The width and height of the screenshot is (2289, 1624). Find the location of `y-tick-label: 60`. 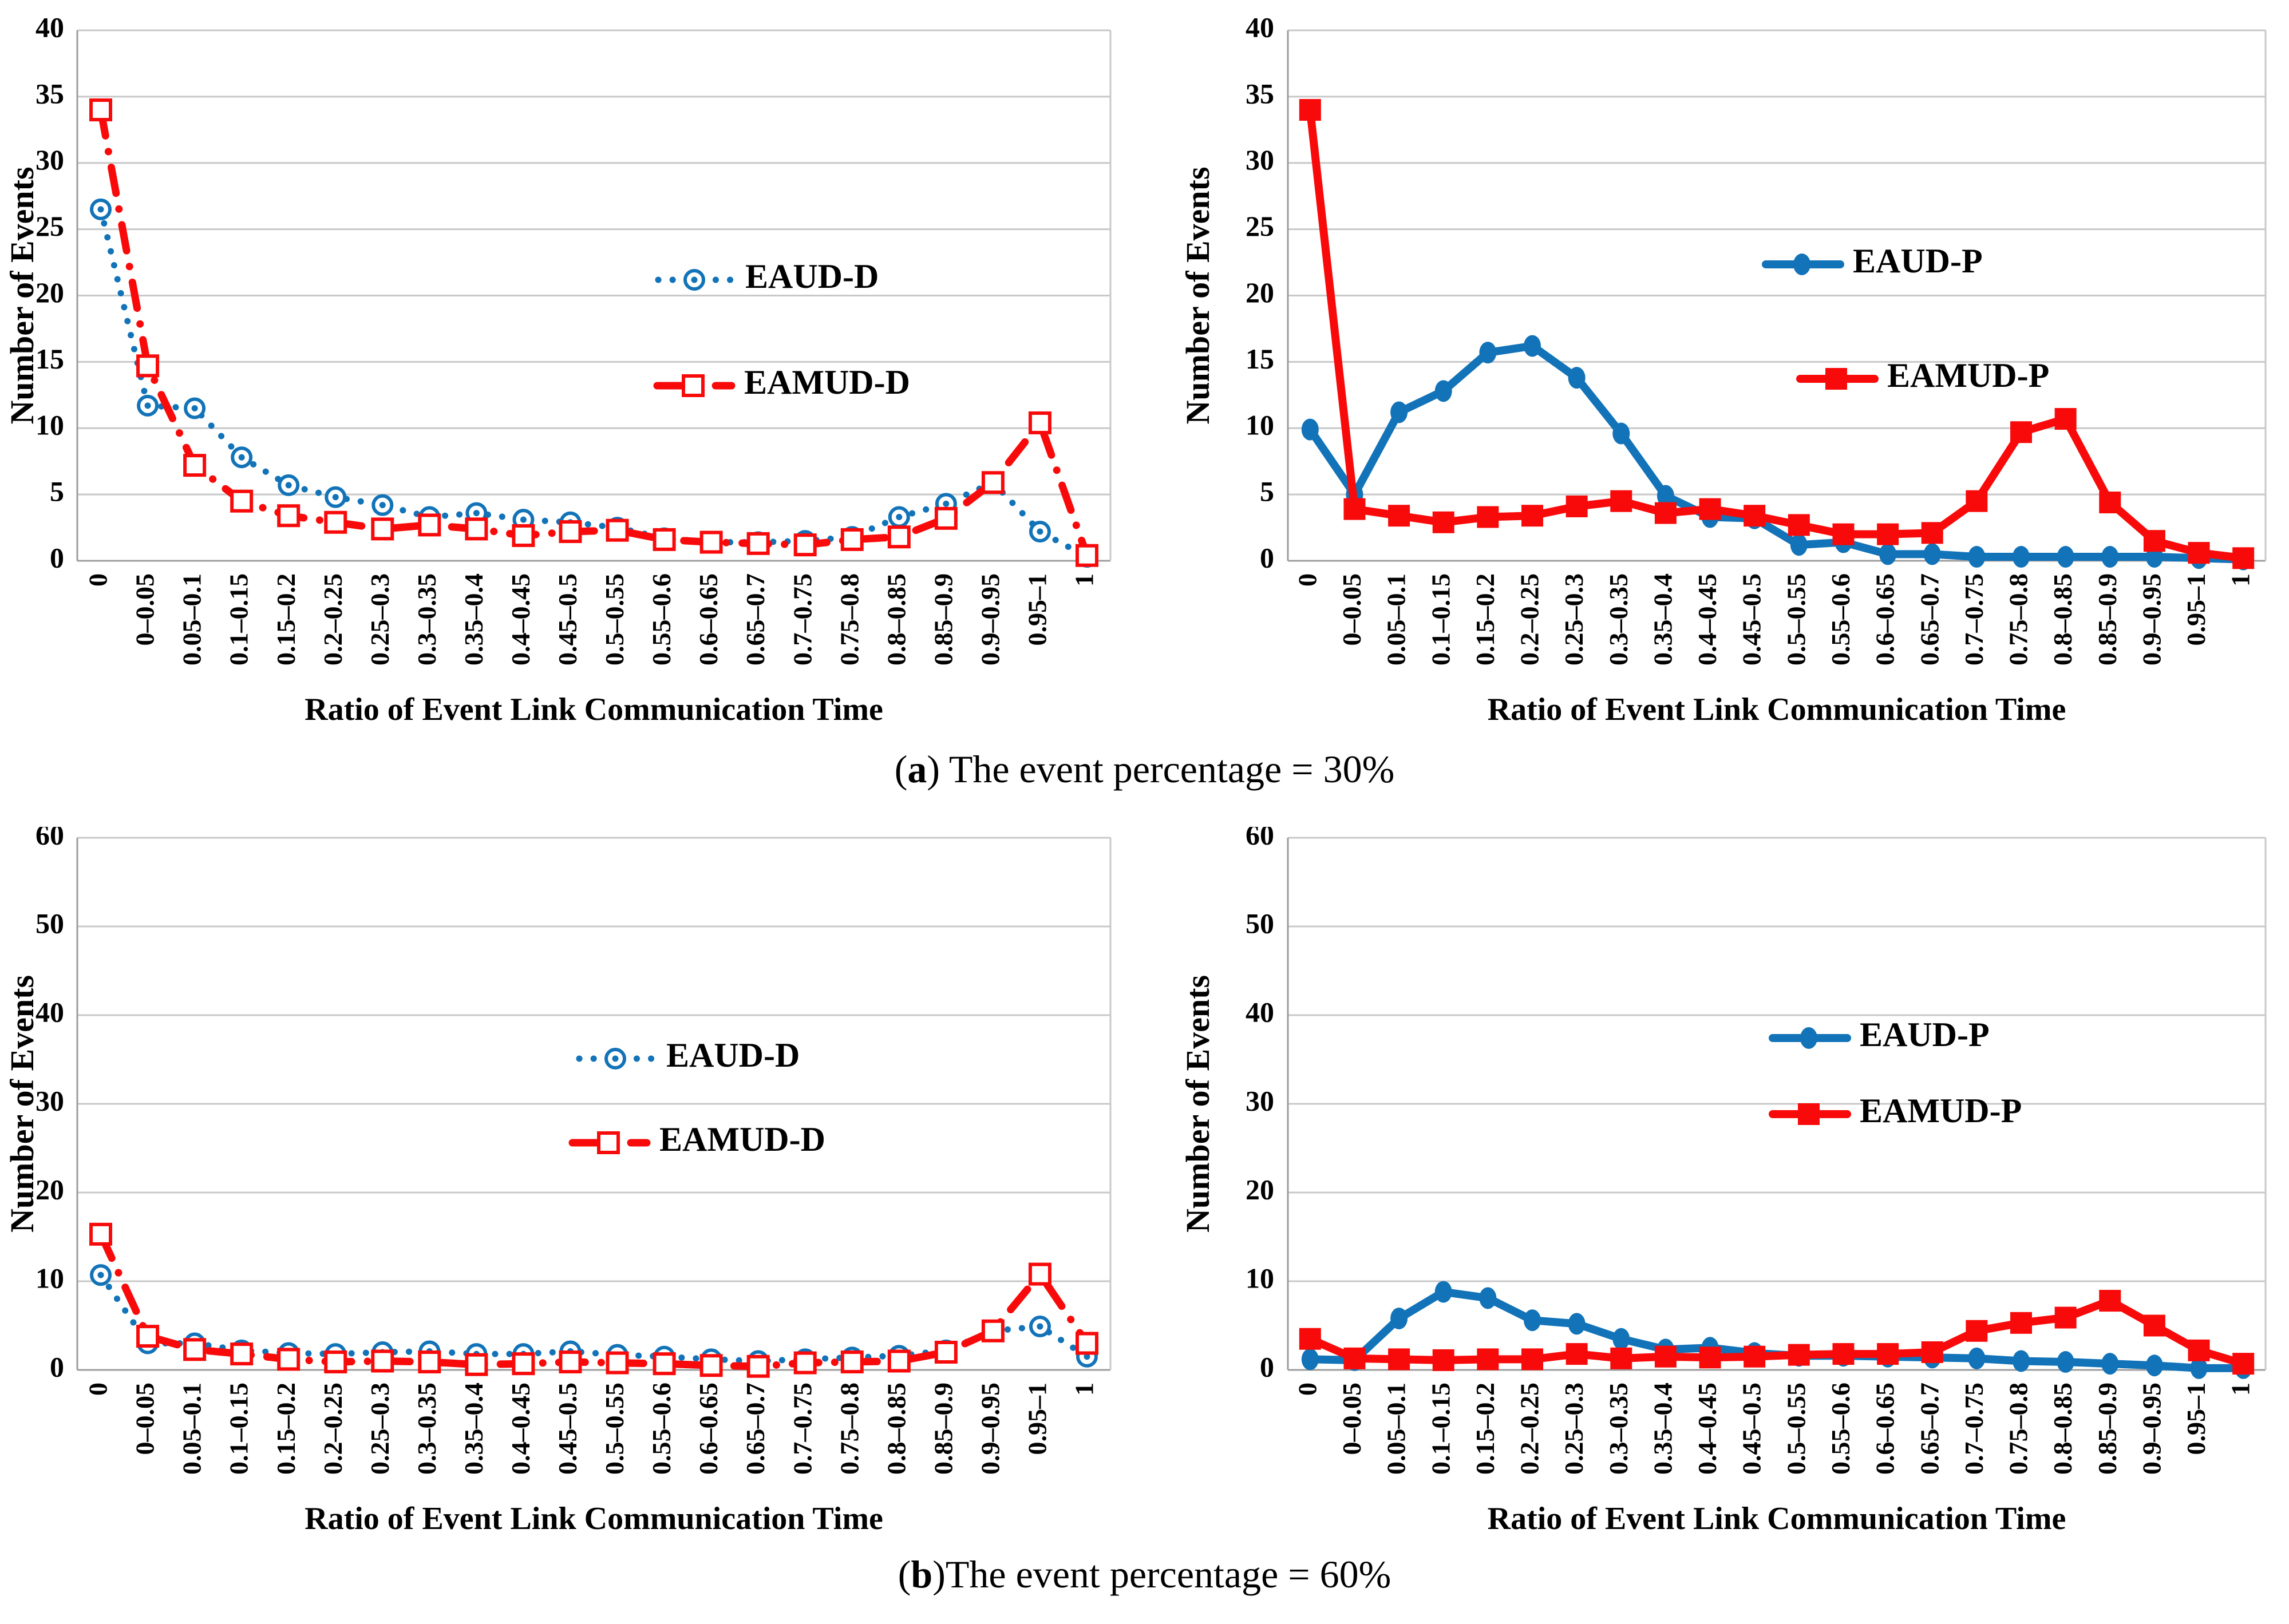

y-tick-label: 60 is located at coordinates (49, 838).